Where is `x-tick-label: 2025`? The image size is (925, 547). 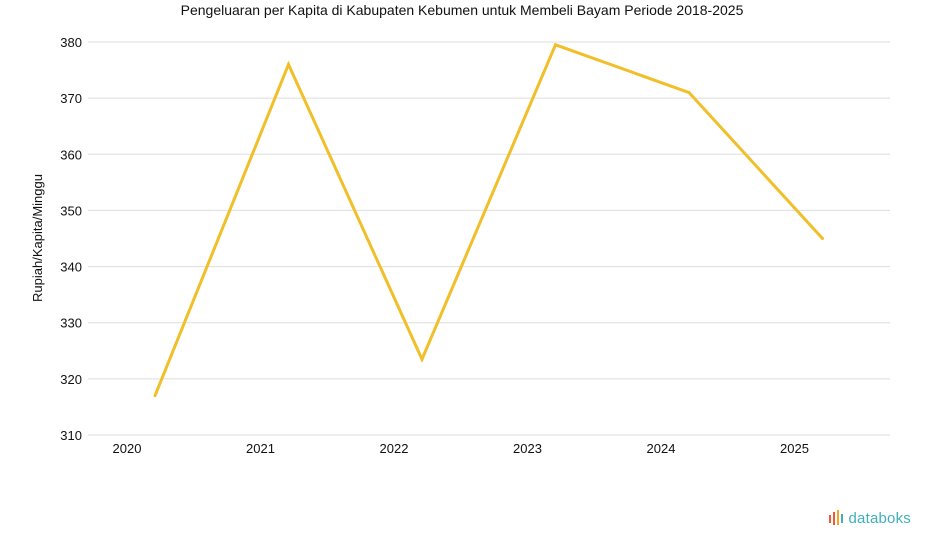 x-tick-label: 2025 is located at coordinates (794, 448).